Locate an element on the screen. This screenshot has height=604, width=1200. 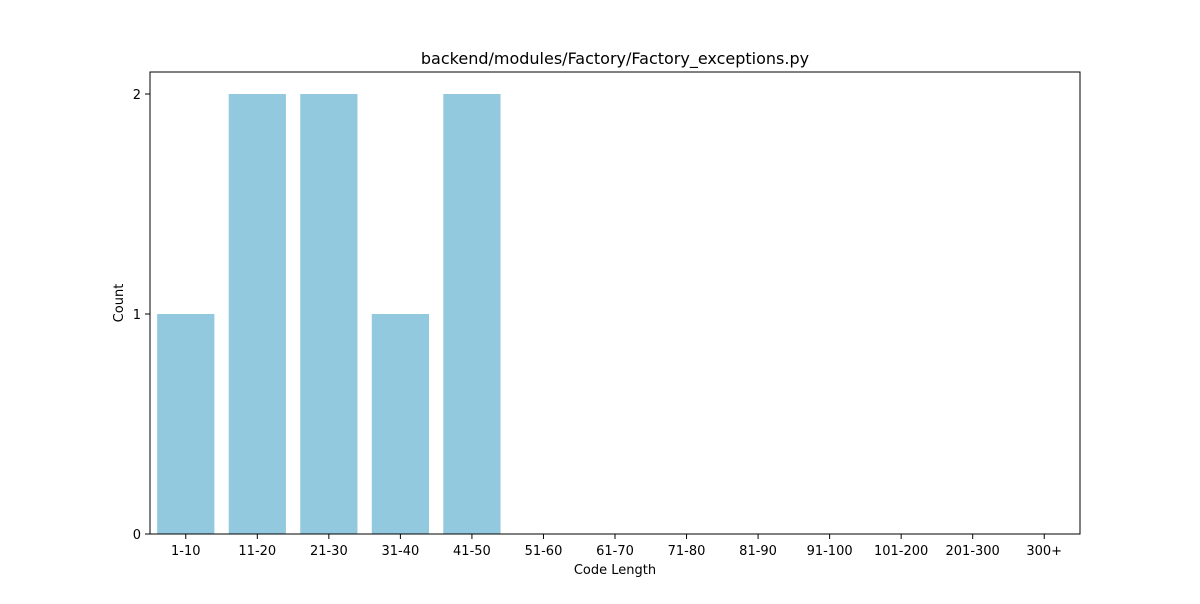
x-tick-label: 201-300 is located at coordinates (973, 551).